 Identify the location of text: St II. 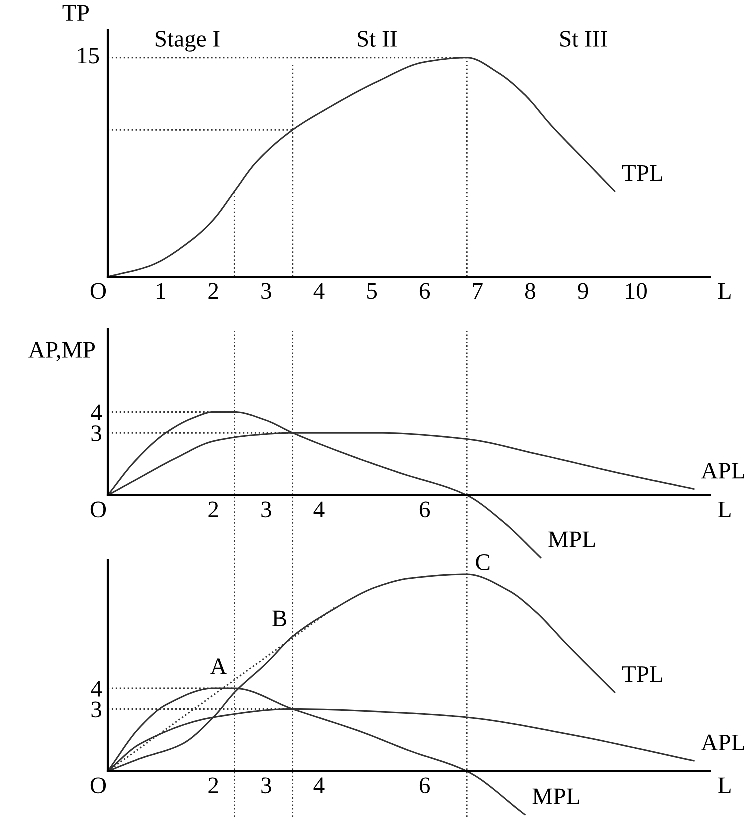
(377, 39).